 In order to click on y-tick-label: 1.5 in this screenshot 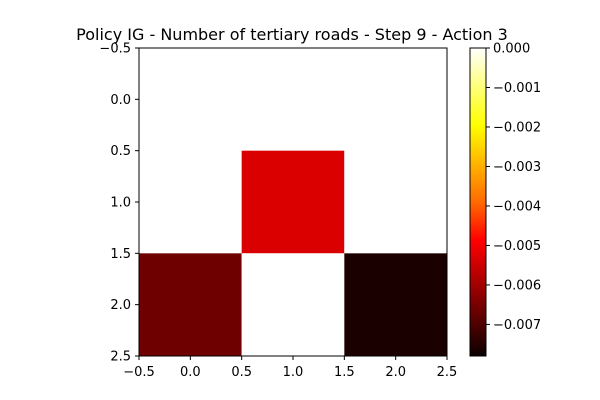, I will do `click(120, 254)`.